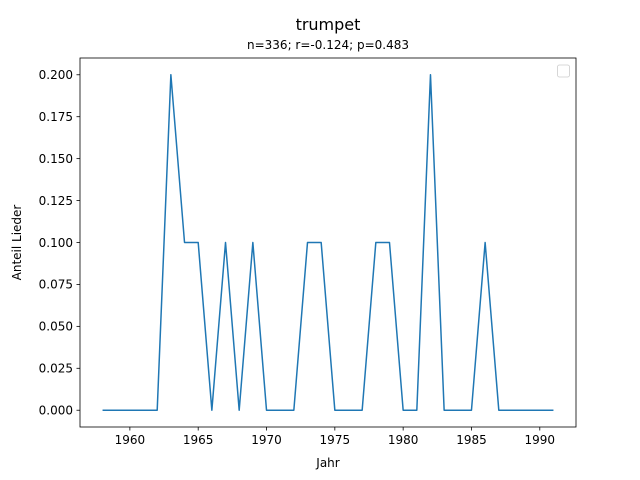  I want to click on chart-subtitle: n=336; r=-0.124; p=0.483, so click(328, 45).